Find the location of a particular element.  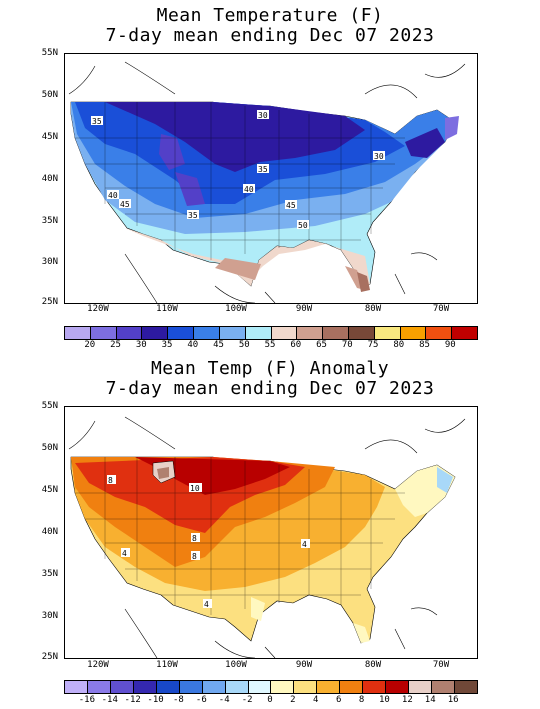

bottom-lon-tick: 80W is located at coordinates (373, 665).